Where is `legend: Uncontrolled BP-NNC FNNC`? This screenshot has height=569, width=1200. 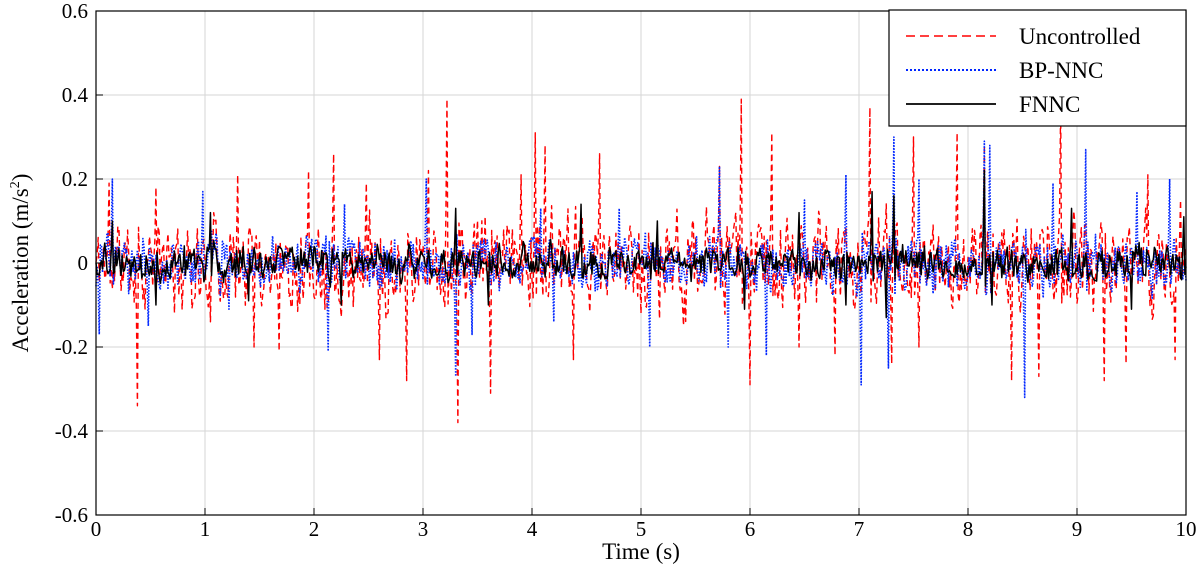
legend: Uncontrolled BP-NNC FNNC is located at coordinates (1037, 68).